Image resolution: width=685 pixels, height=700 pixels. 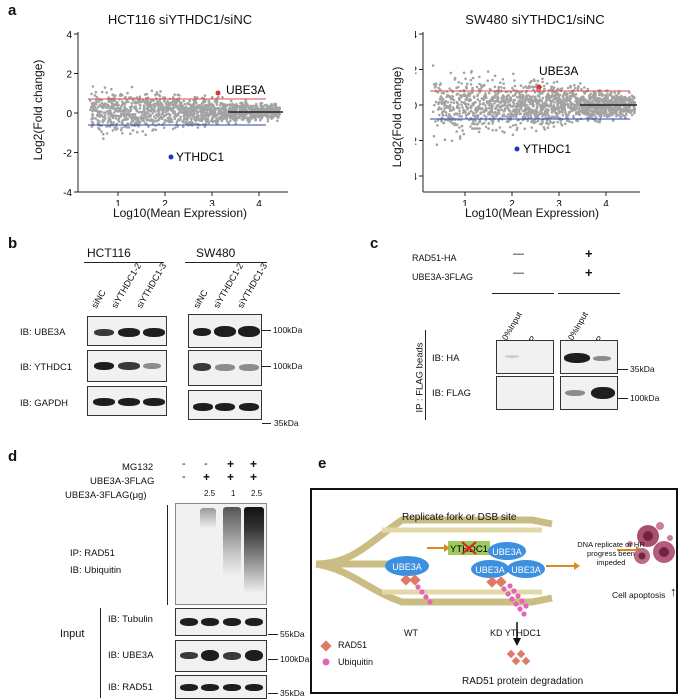 What do you see at coordinates (44, 403) in the screenshot?
I see `b-ib-gapdh: IB: GAPDH` at bounding box center [44, 403].